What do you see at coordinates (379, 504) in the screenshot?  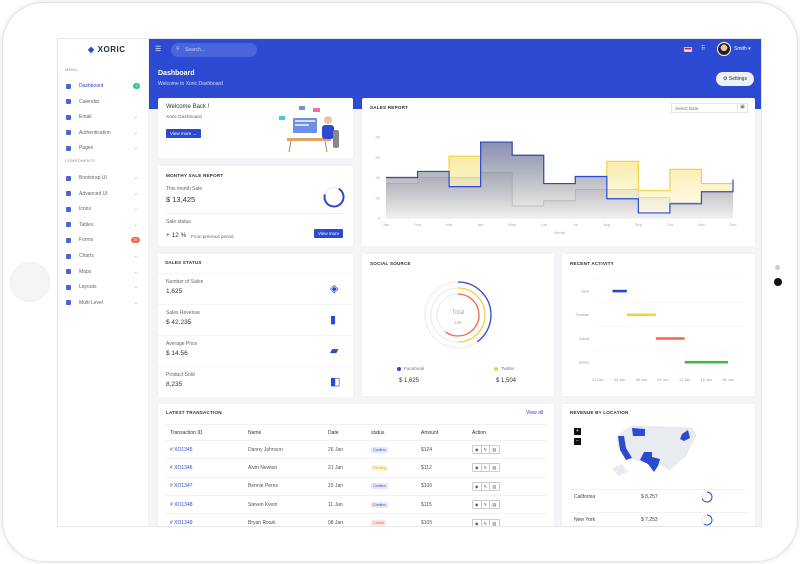 I see `status-badge: Confirm` at bounding box center [379, 504].